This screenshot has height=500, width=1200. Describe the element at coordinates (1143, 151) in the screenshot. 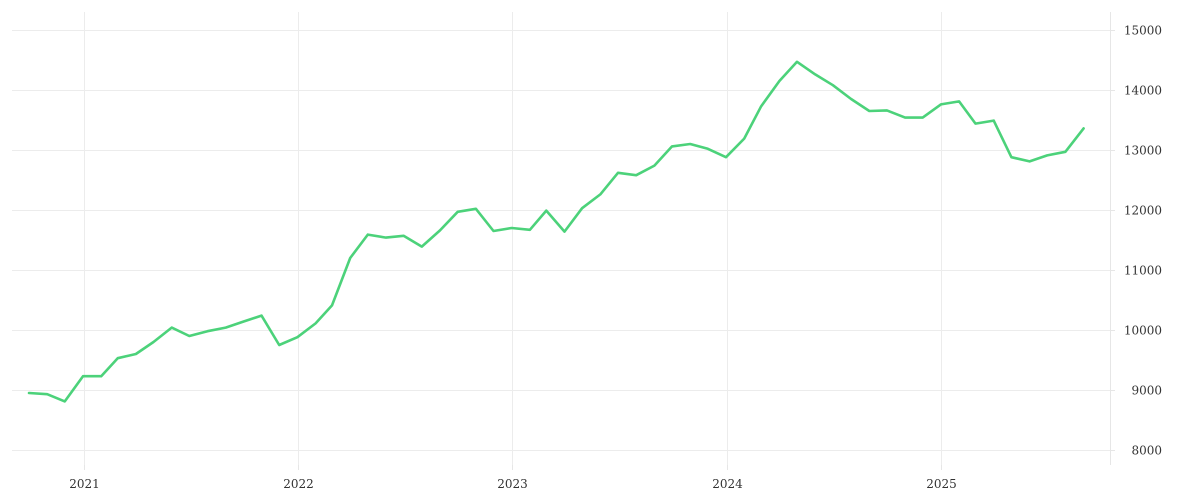

I see `y-tick-label: 13000` at that location.